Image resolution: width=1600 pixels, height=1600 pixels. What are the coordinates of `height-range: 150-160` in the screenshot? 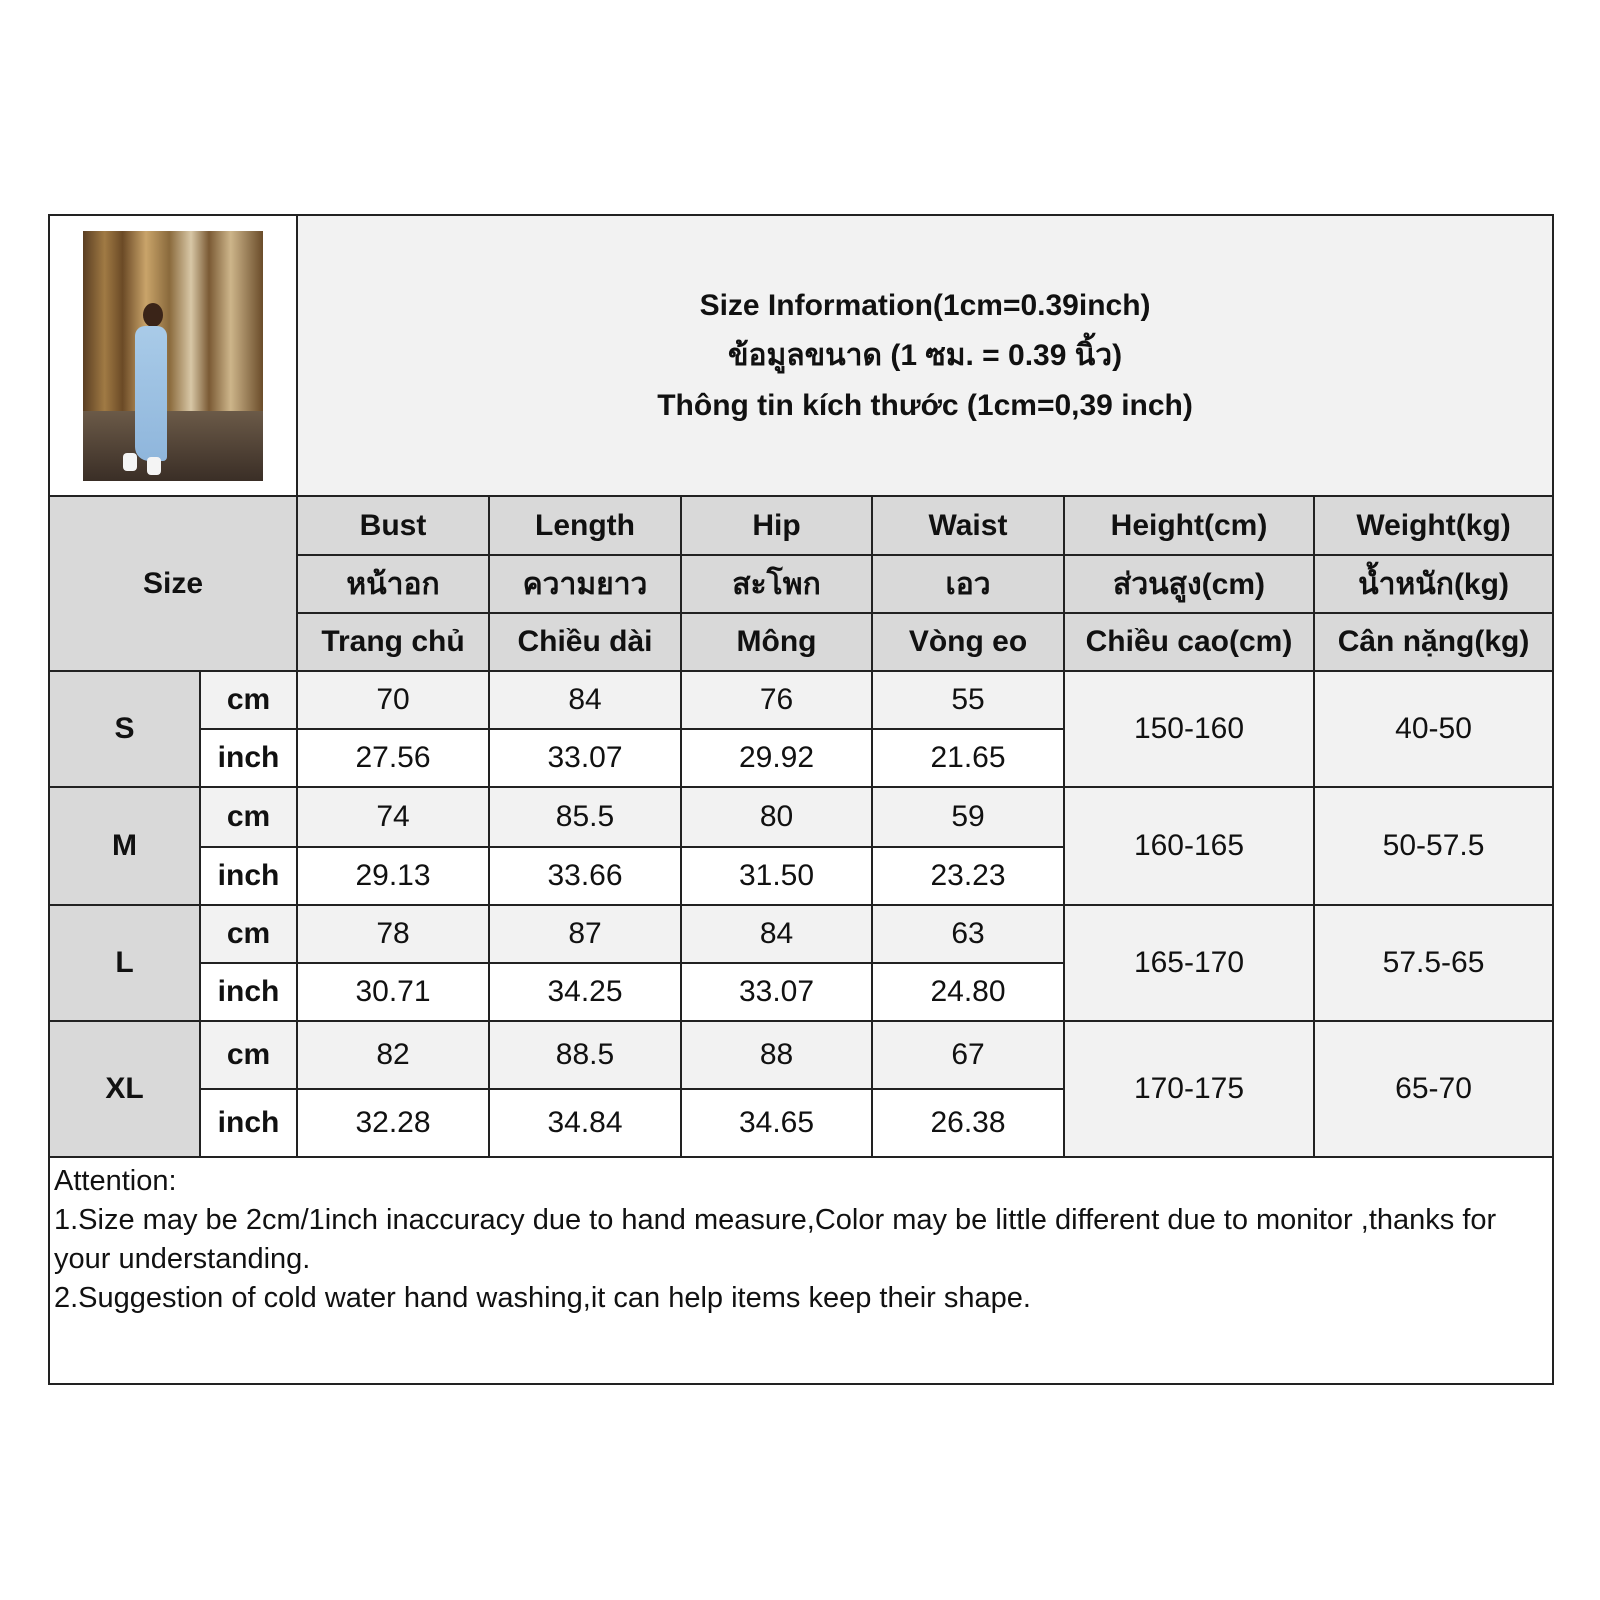 It's located at (1189, 729).